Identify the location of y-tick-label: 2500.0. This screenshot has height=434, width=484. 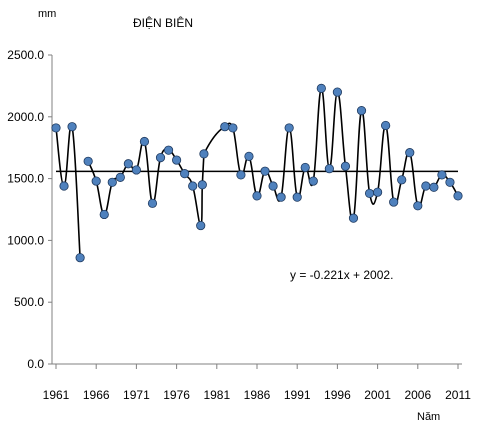
(25, 55).